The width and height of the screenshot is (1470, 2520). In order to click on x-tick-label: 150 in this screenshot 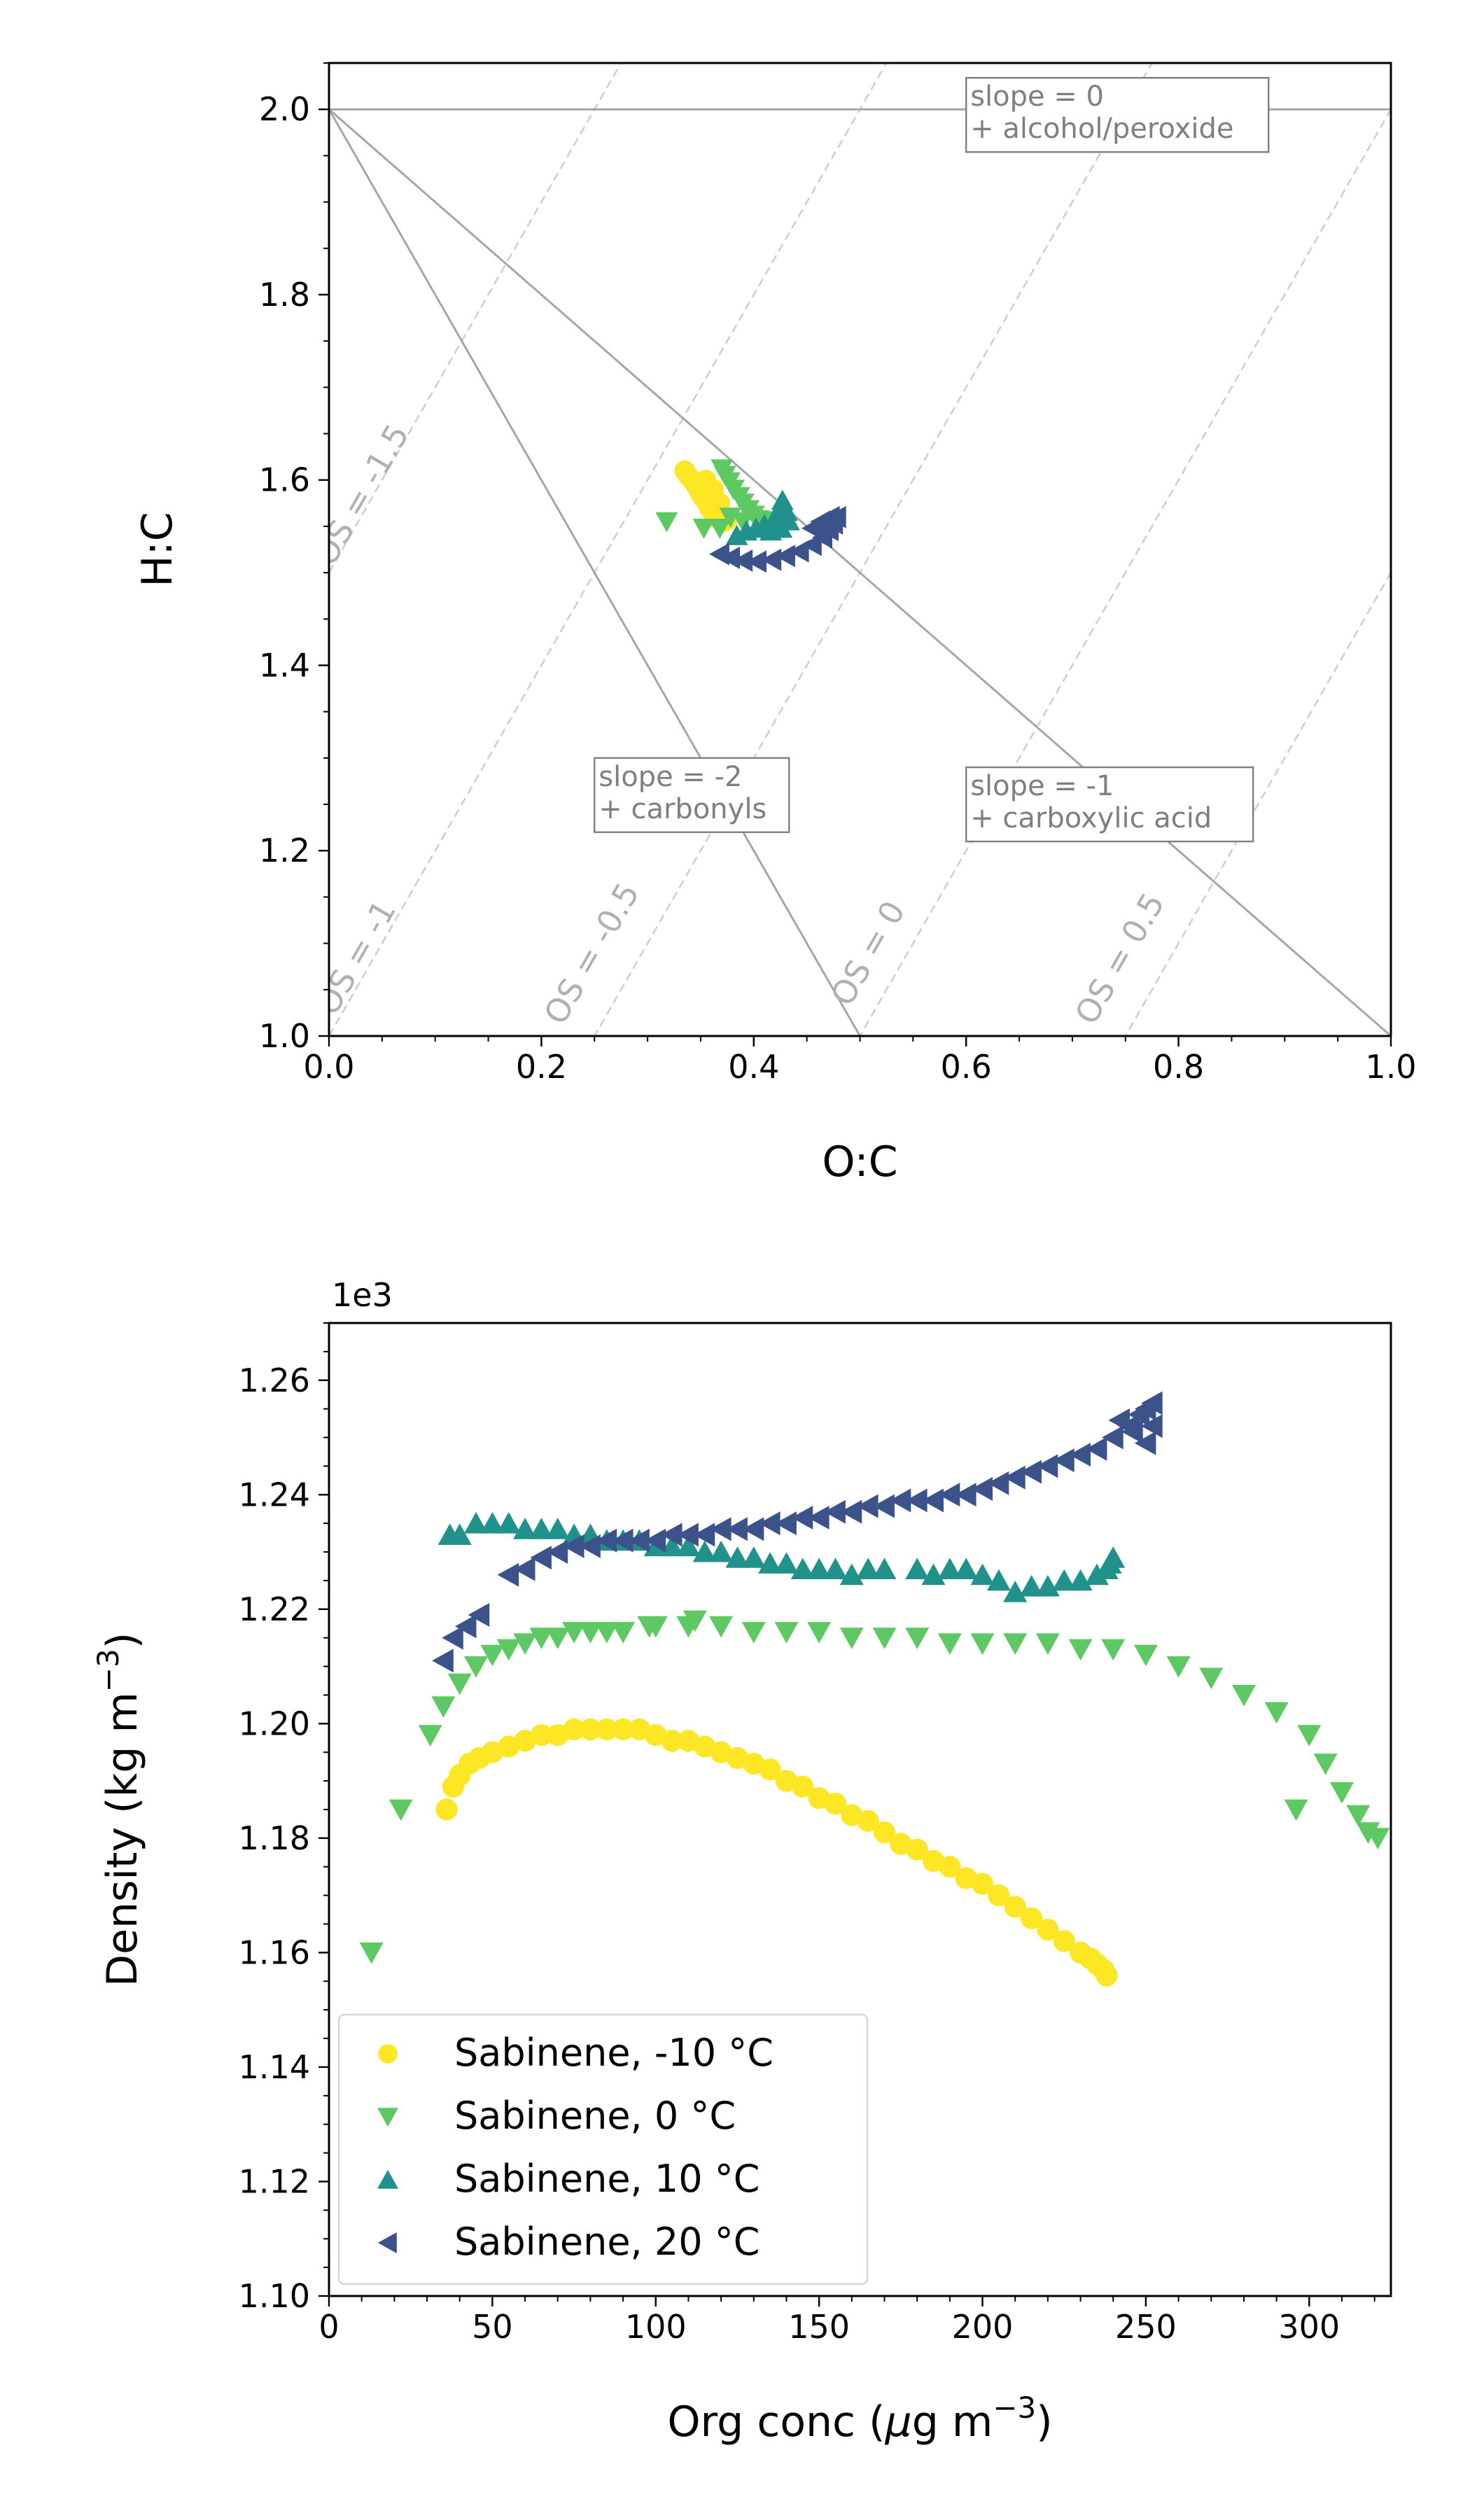, I will do `click(819, 2327)`.